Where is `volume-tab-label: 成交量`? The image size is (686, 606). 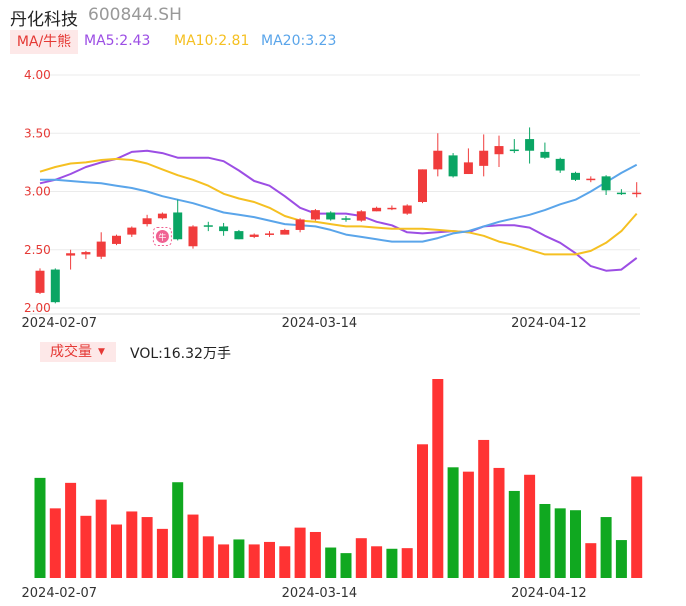
volume-tab-label: 成交量 is located at coordinates (71, 352).